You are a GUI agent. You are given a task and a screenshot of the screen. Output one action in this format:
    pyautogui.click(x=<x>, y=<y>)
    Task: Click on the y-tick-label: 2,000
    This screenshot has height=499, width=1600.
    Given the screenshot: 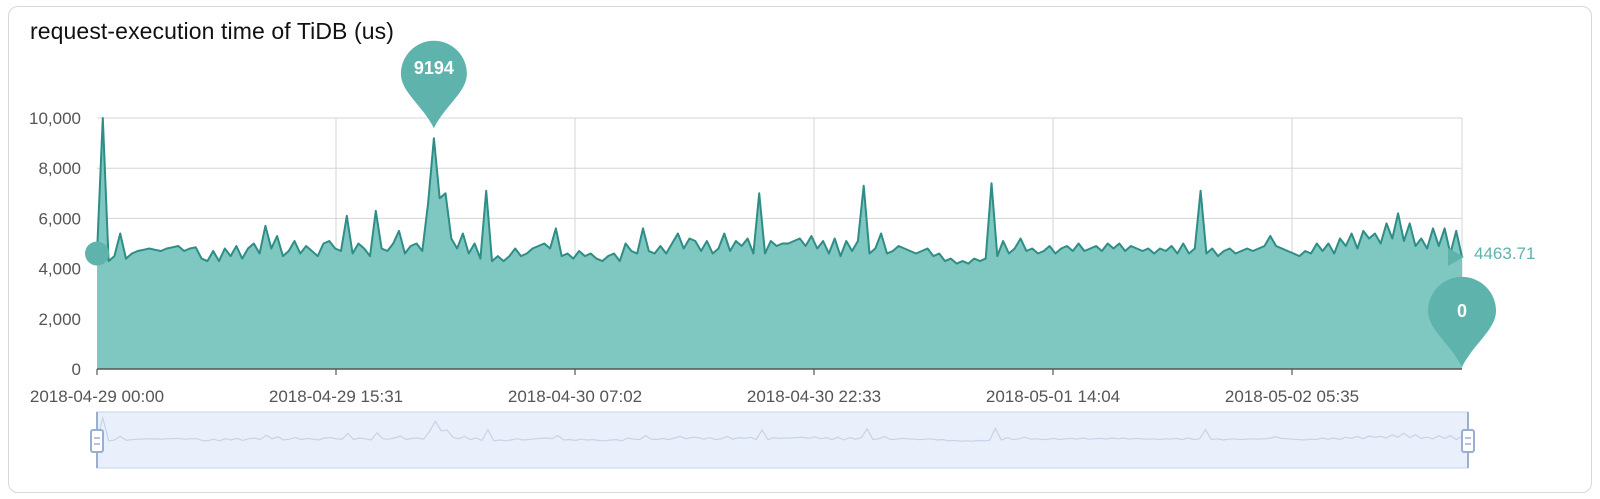 What is the action you would take?
    pyautogui.click(x=59, y=319)
    